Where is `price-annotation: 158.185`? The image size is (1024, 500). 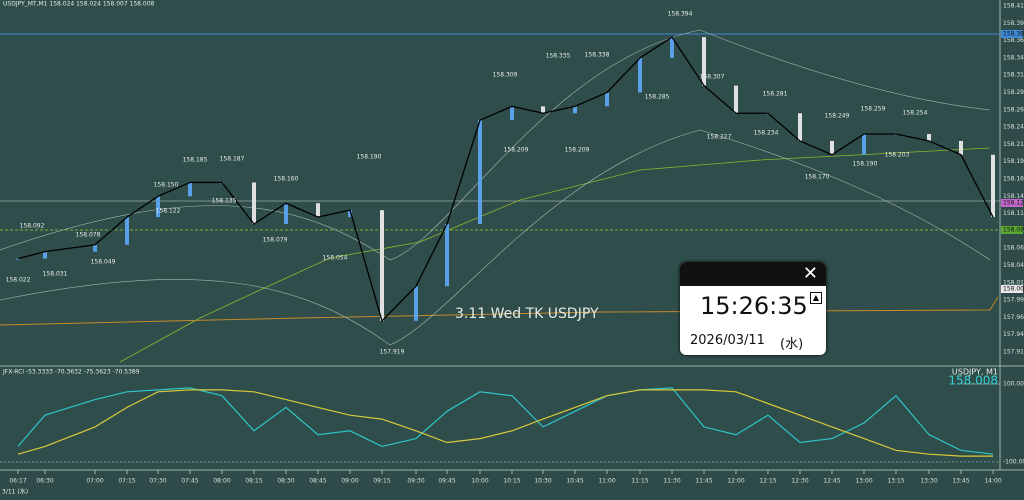 price-annotation: 158.185 is located at coordinates (195, 160).